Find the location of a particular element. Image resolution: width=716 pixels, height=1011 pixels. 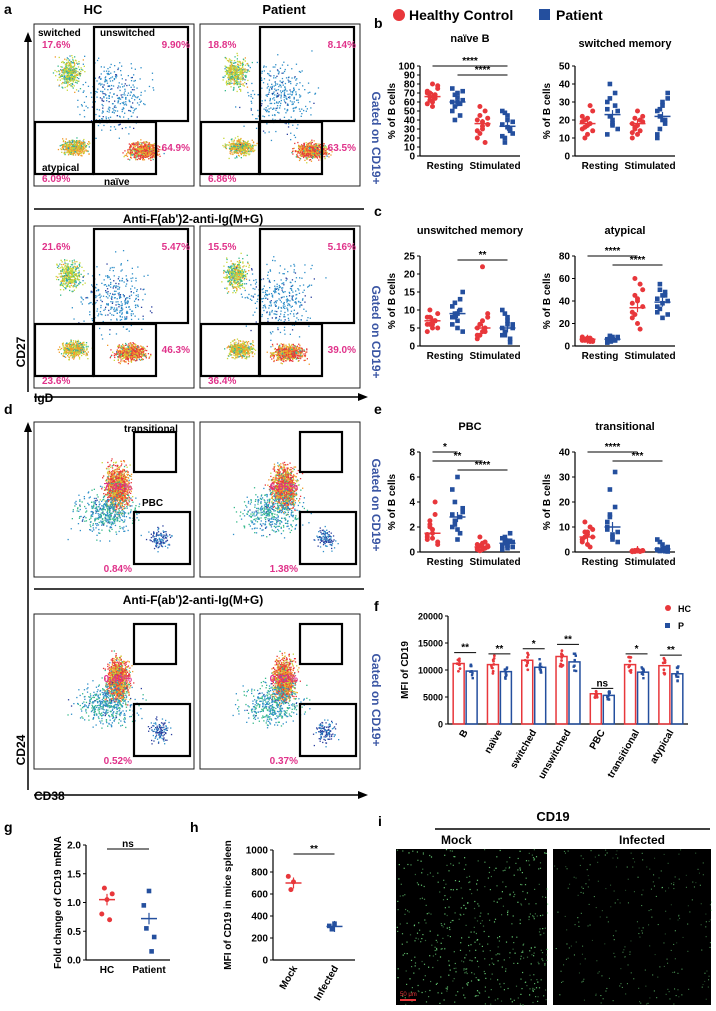

y-tick-label: 0 is located at coordinates (440, 725).